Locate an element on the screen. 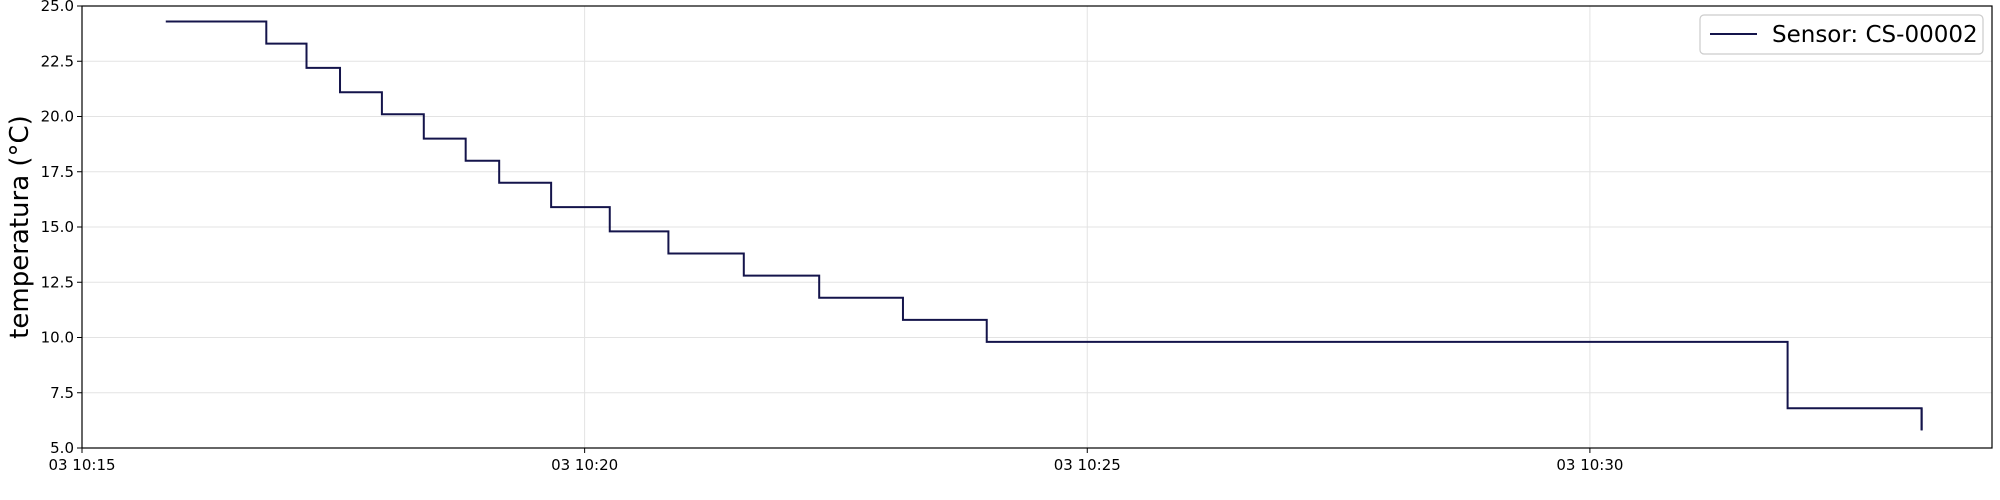  y-tick-label: 5.0 is located at coordinates (62, 448).